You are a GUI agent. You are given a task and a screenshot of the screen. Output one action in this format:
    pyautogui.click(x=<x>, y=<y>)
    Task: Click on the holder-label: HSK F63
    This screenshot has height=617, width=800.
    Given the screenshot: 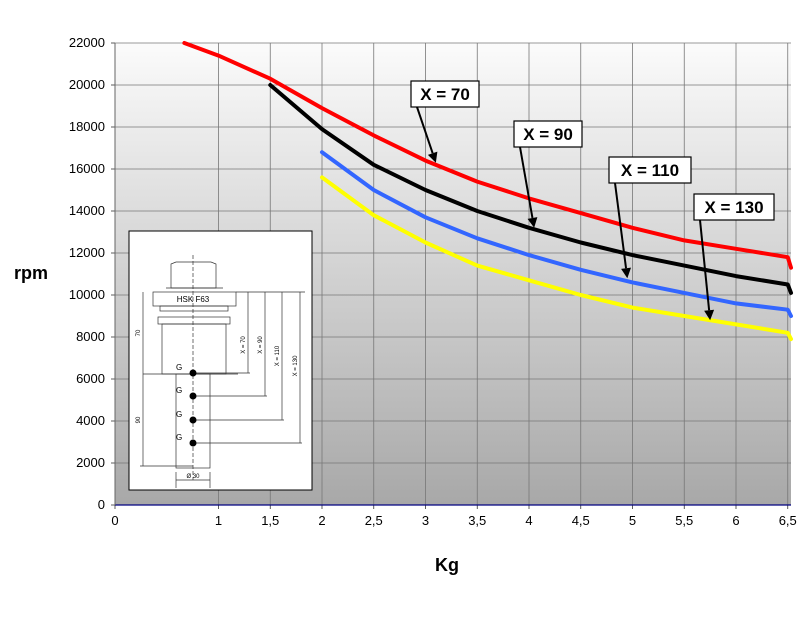 What is the action you would take?
    pyautogui.click(x=193, y=299)
    